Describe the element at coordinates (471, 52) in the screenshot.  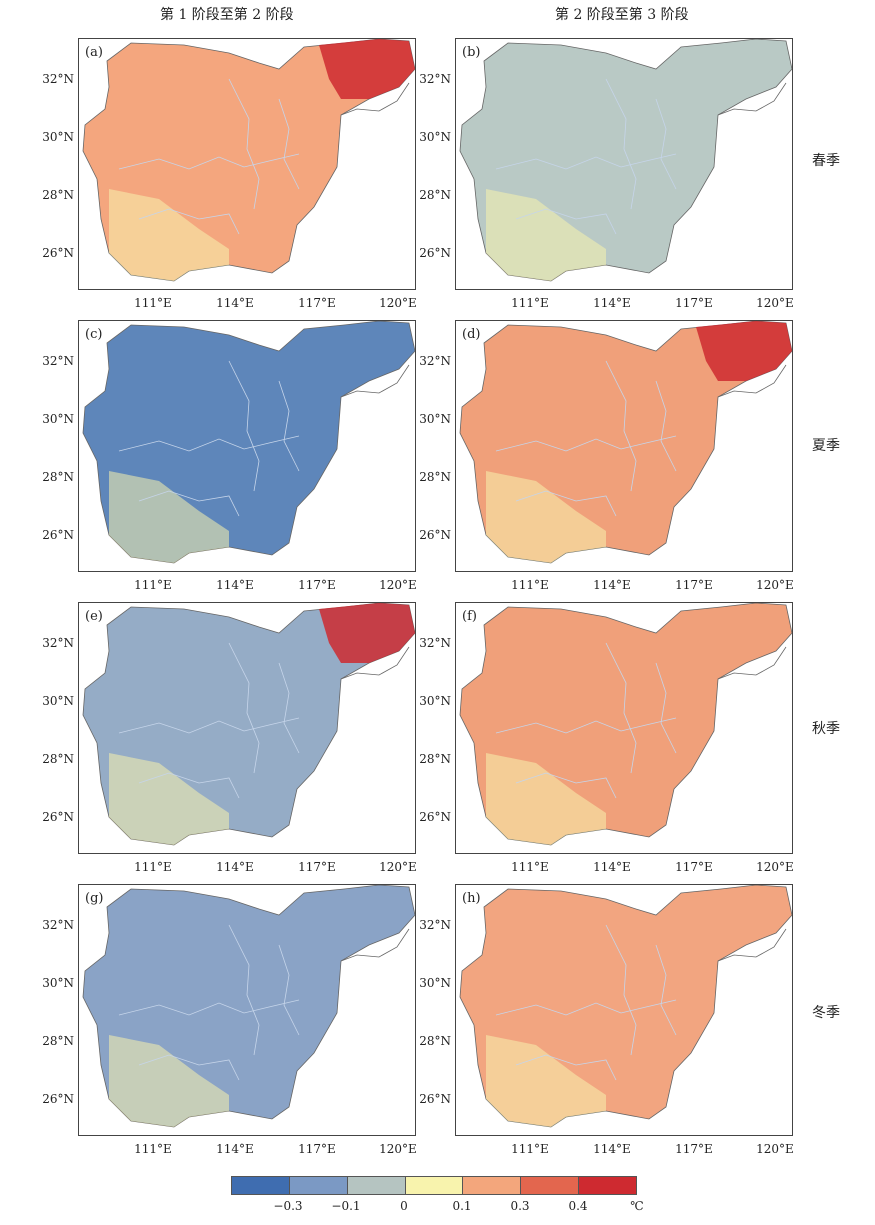
I see `panel-label: (b)` at that location.